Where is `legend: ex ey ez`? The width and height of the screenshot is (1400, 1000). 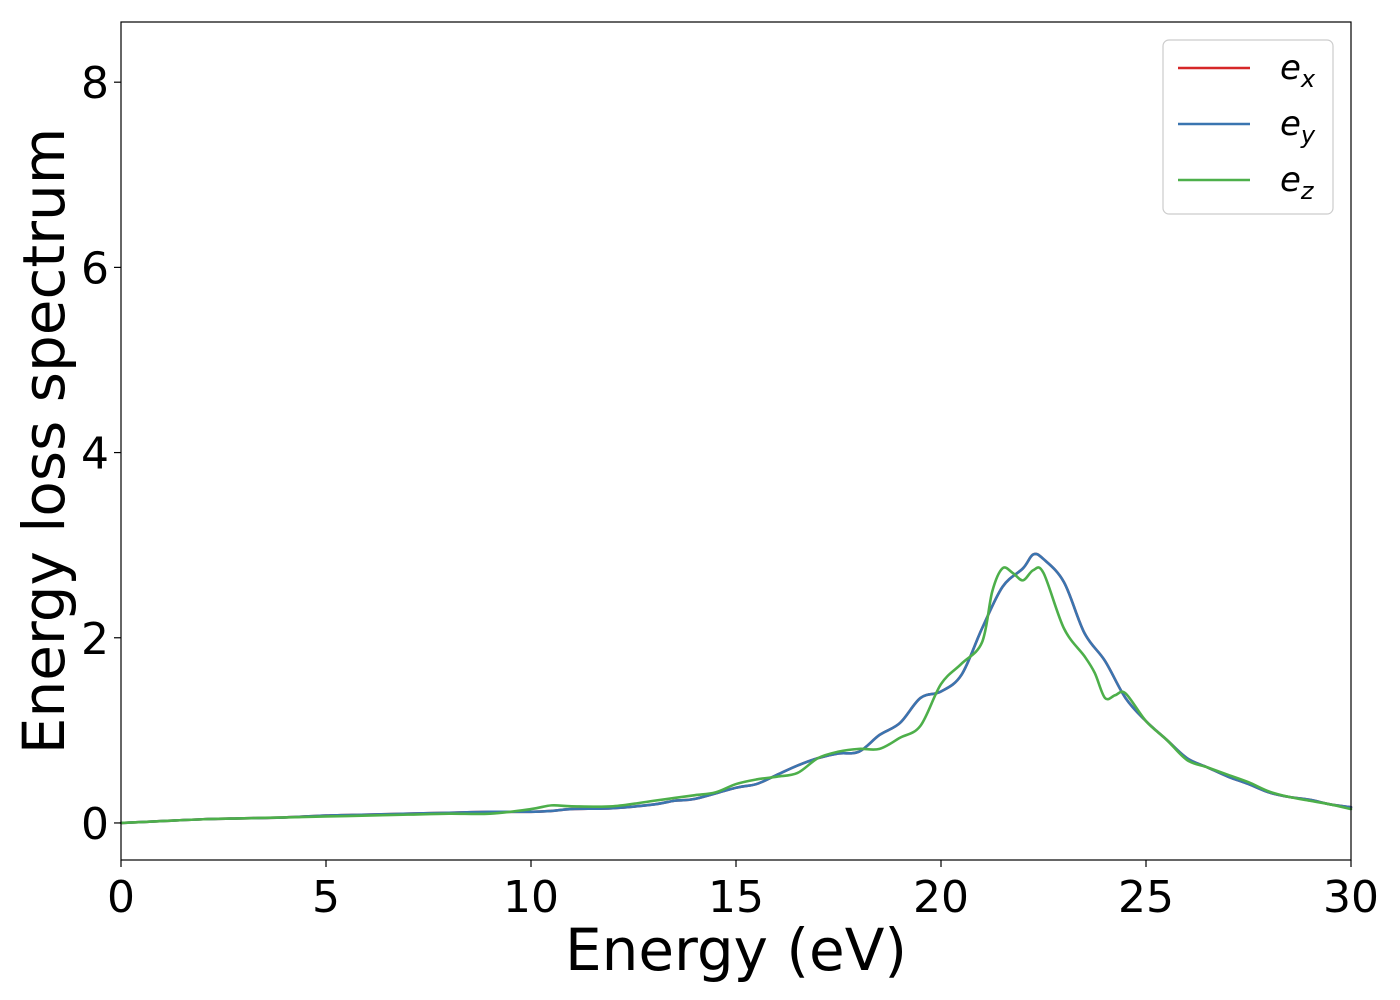 legend: ex ey ez is located at coordinates (1248, 127).